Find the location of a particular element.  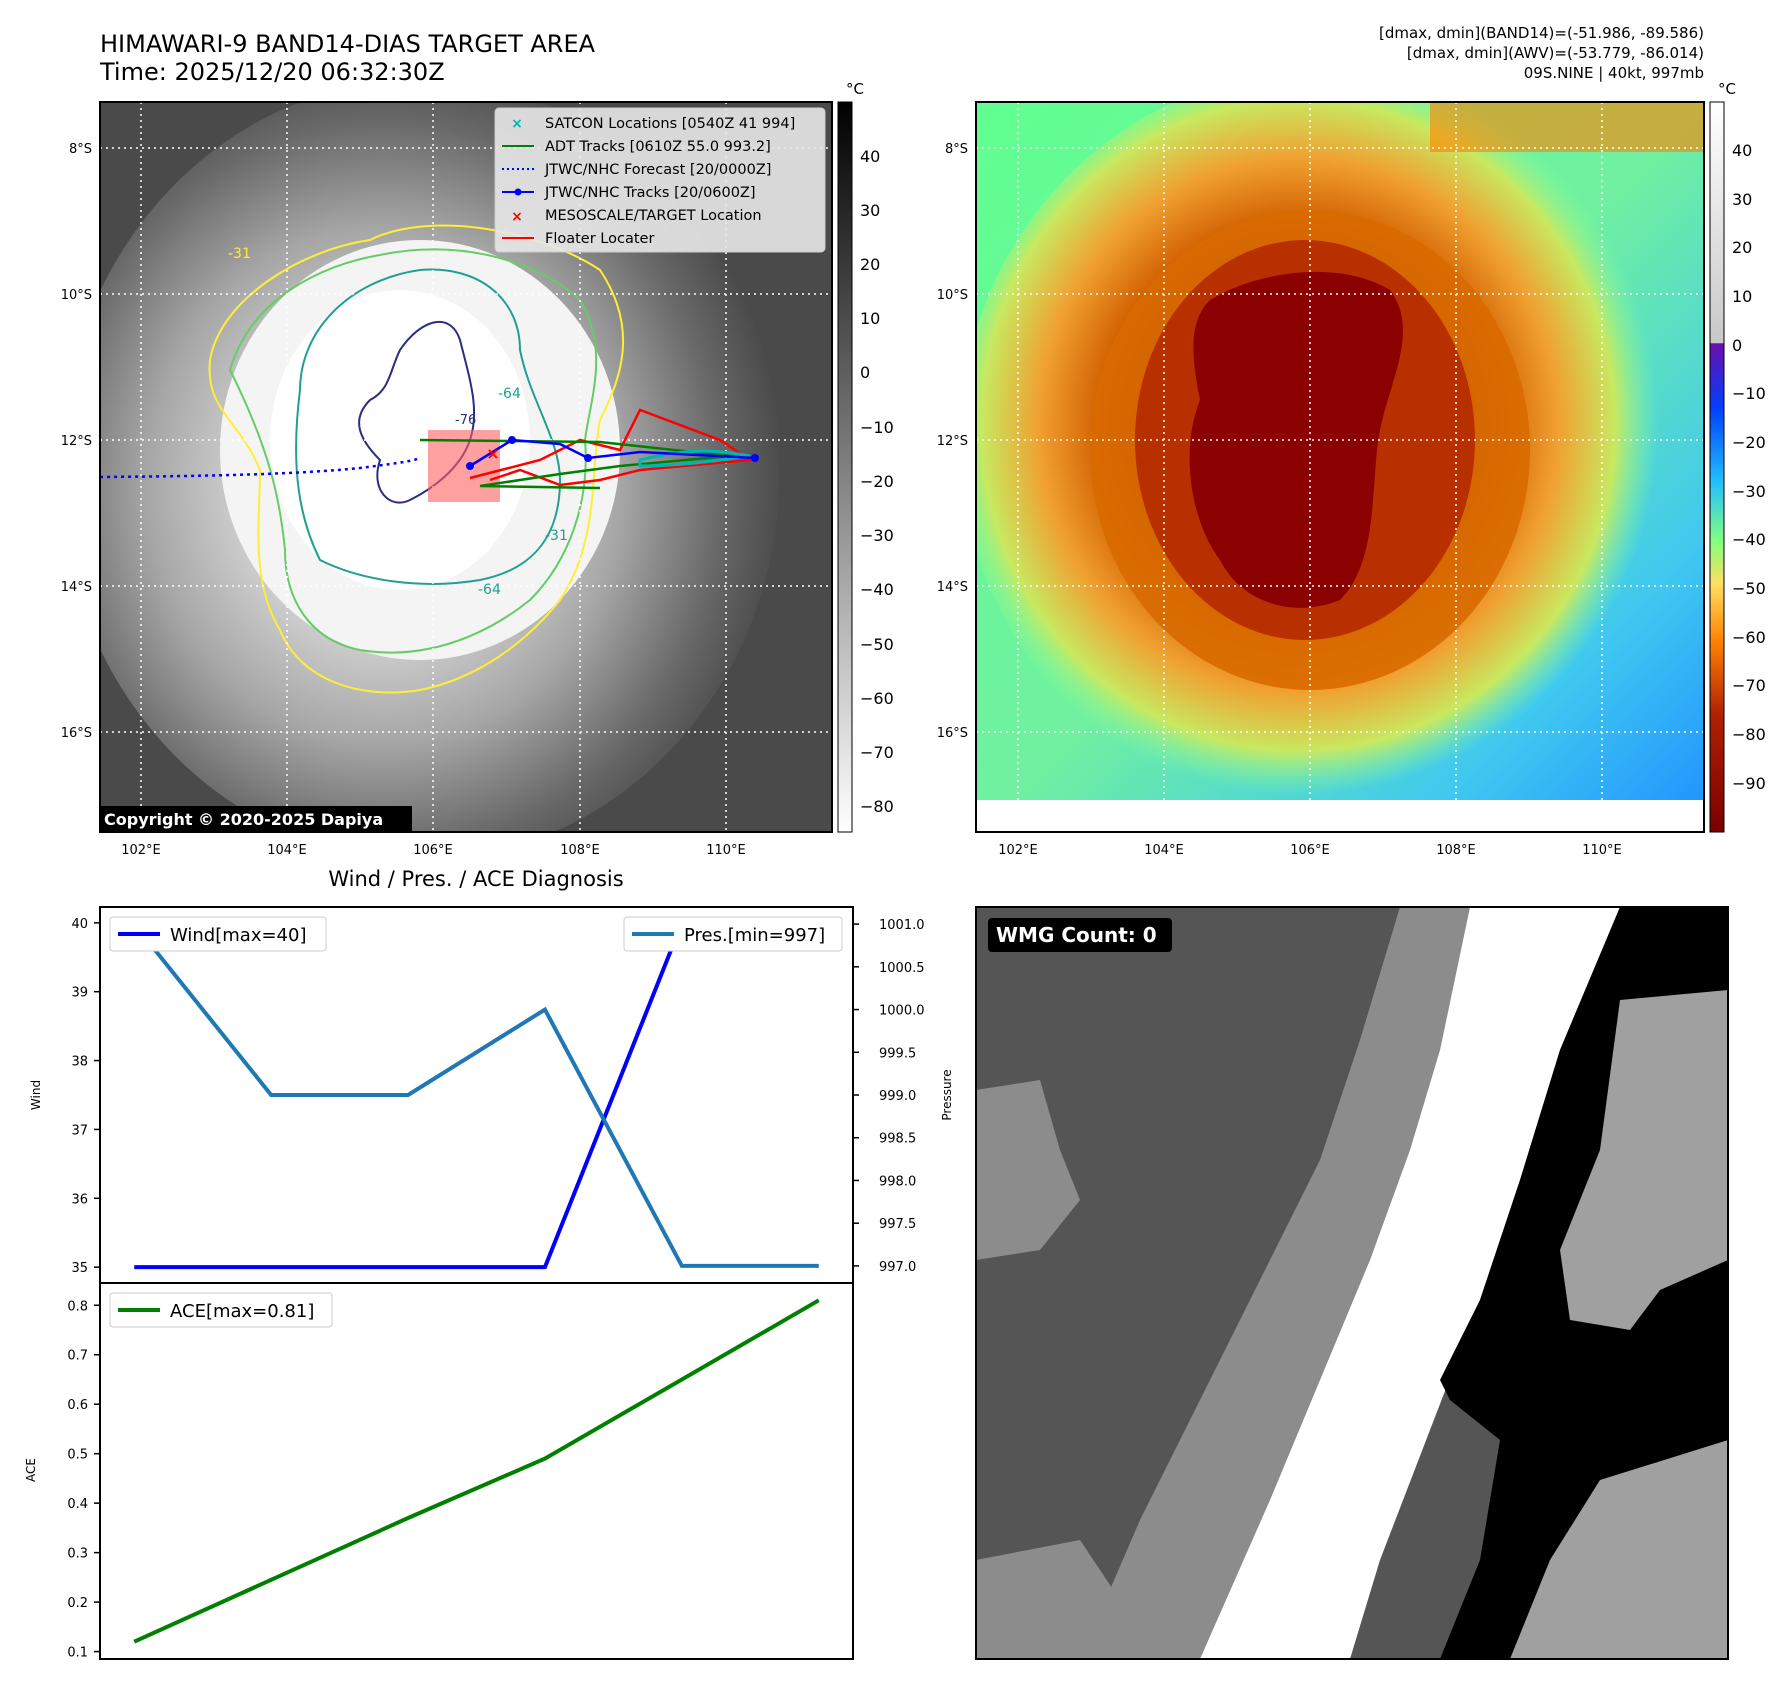

wind-tick-label: 36 is located at coordinates (79, 1199).